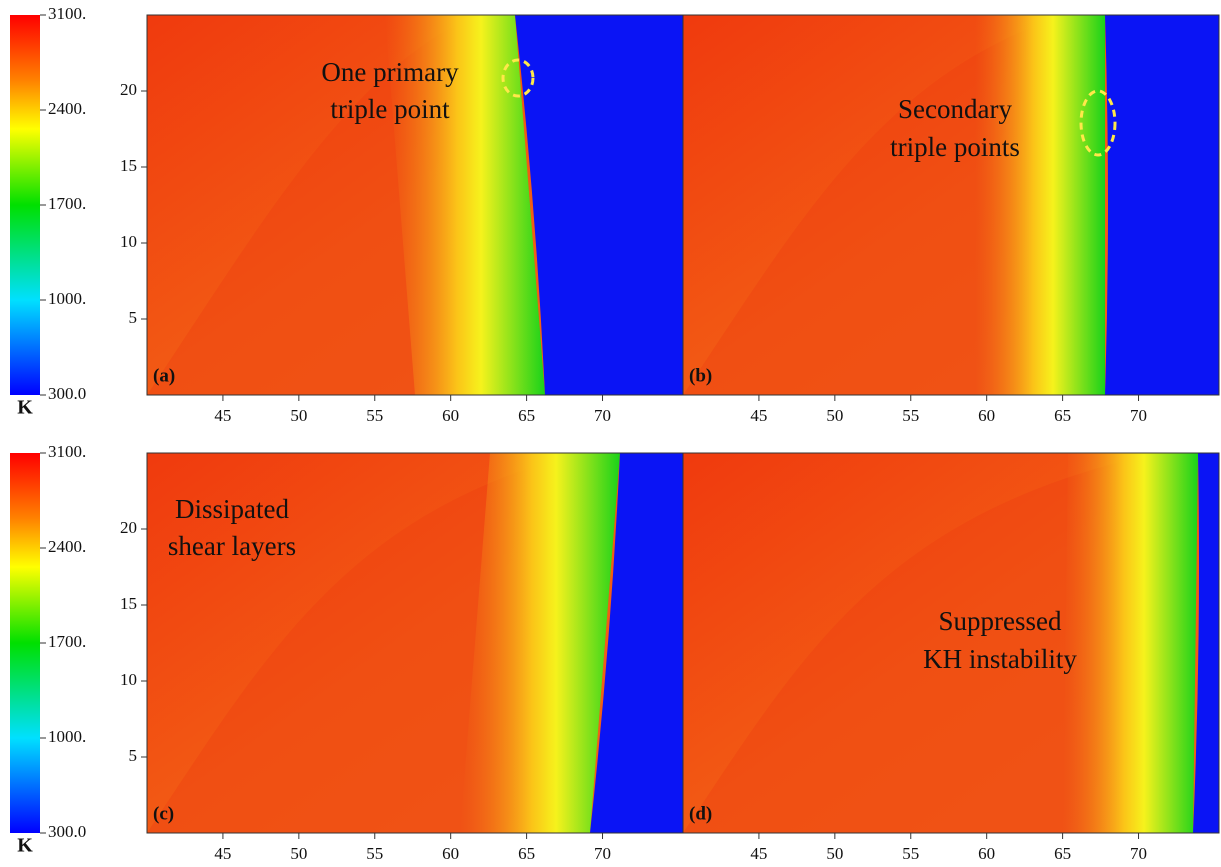 The height and width of the screenshot is (867, 1221). What do you see at coordinates (232, 546) in the screenshot?
I see `annotation: shear layers` at bounding box center [232, 546].